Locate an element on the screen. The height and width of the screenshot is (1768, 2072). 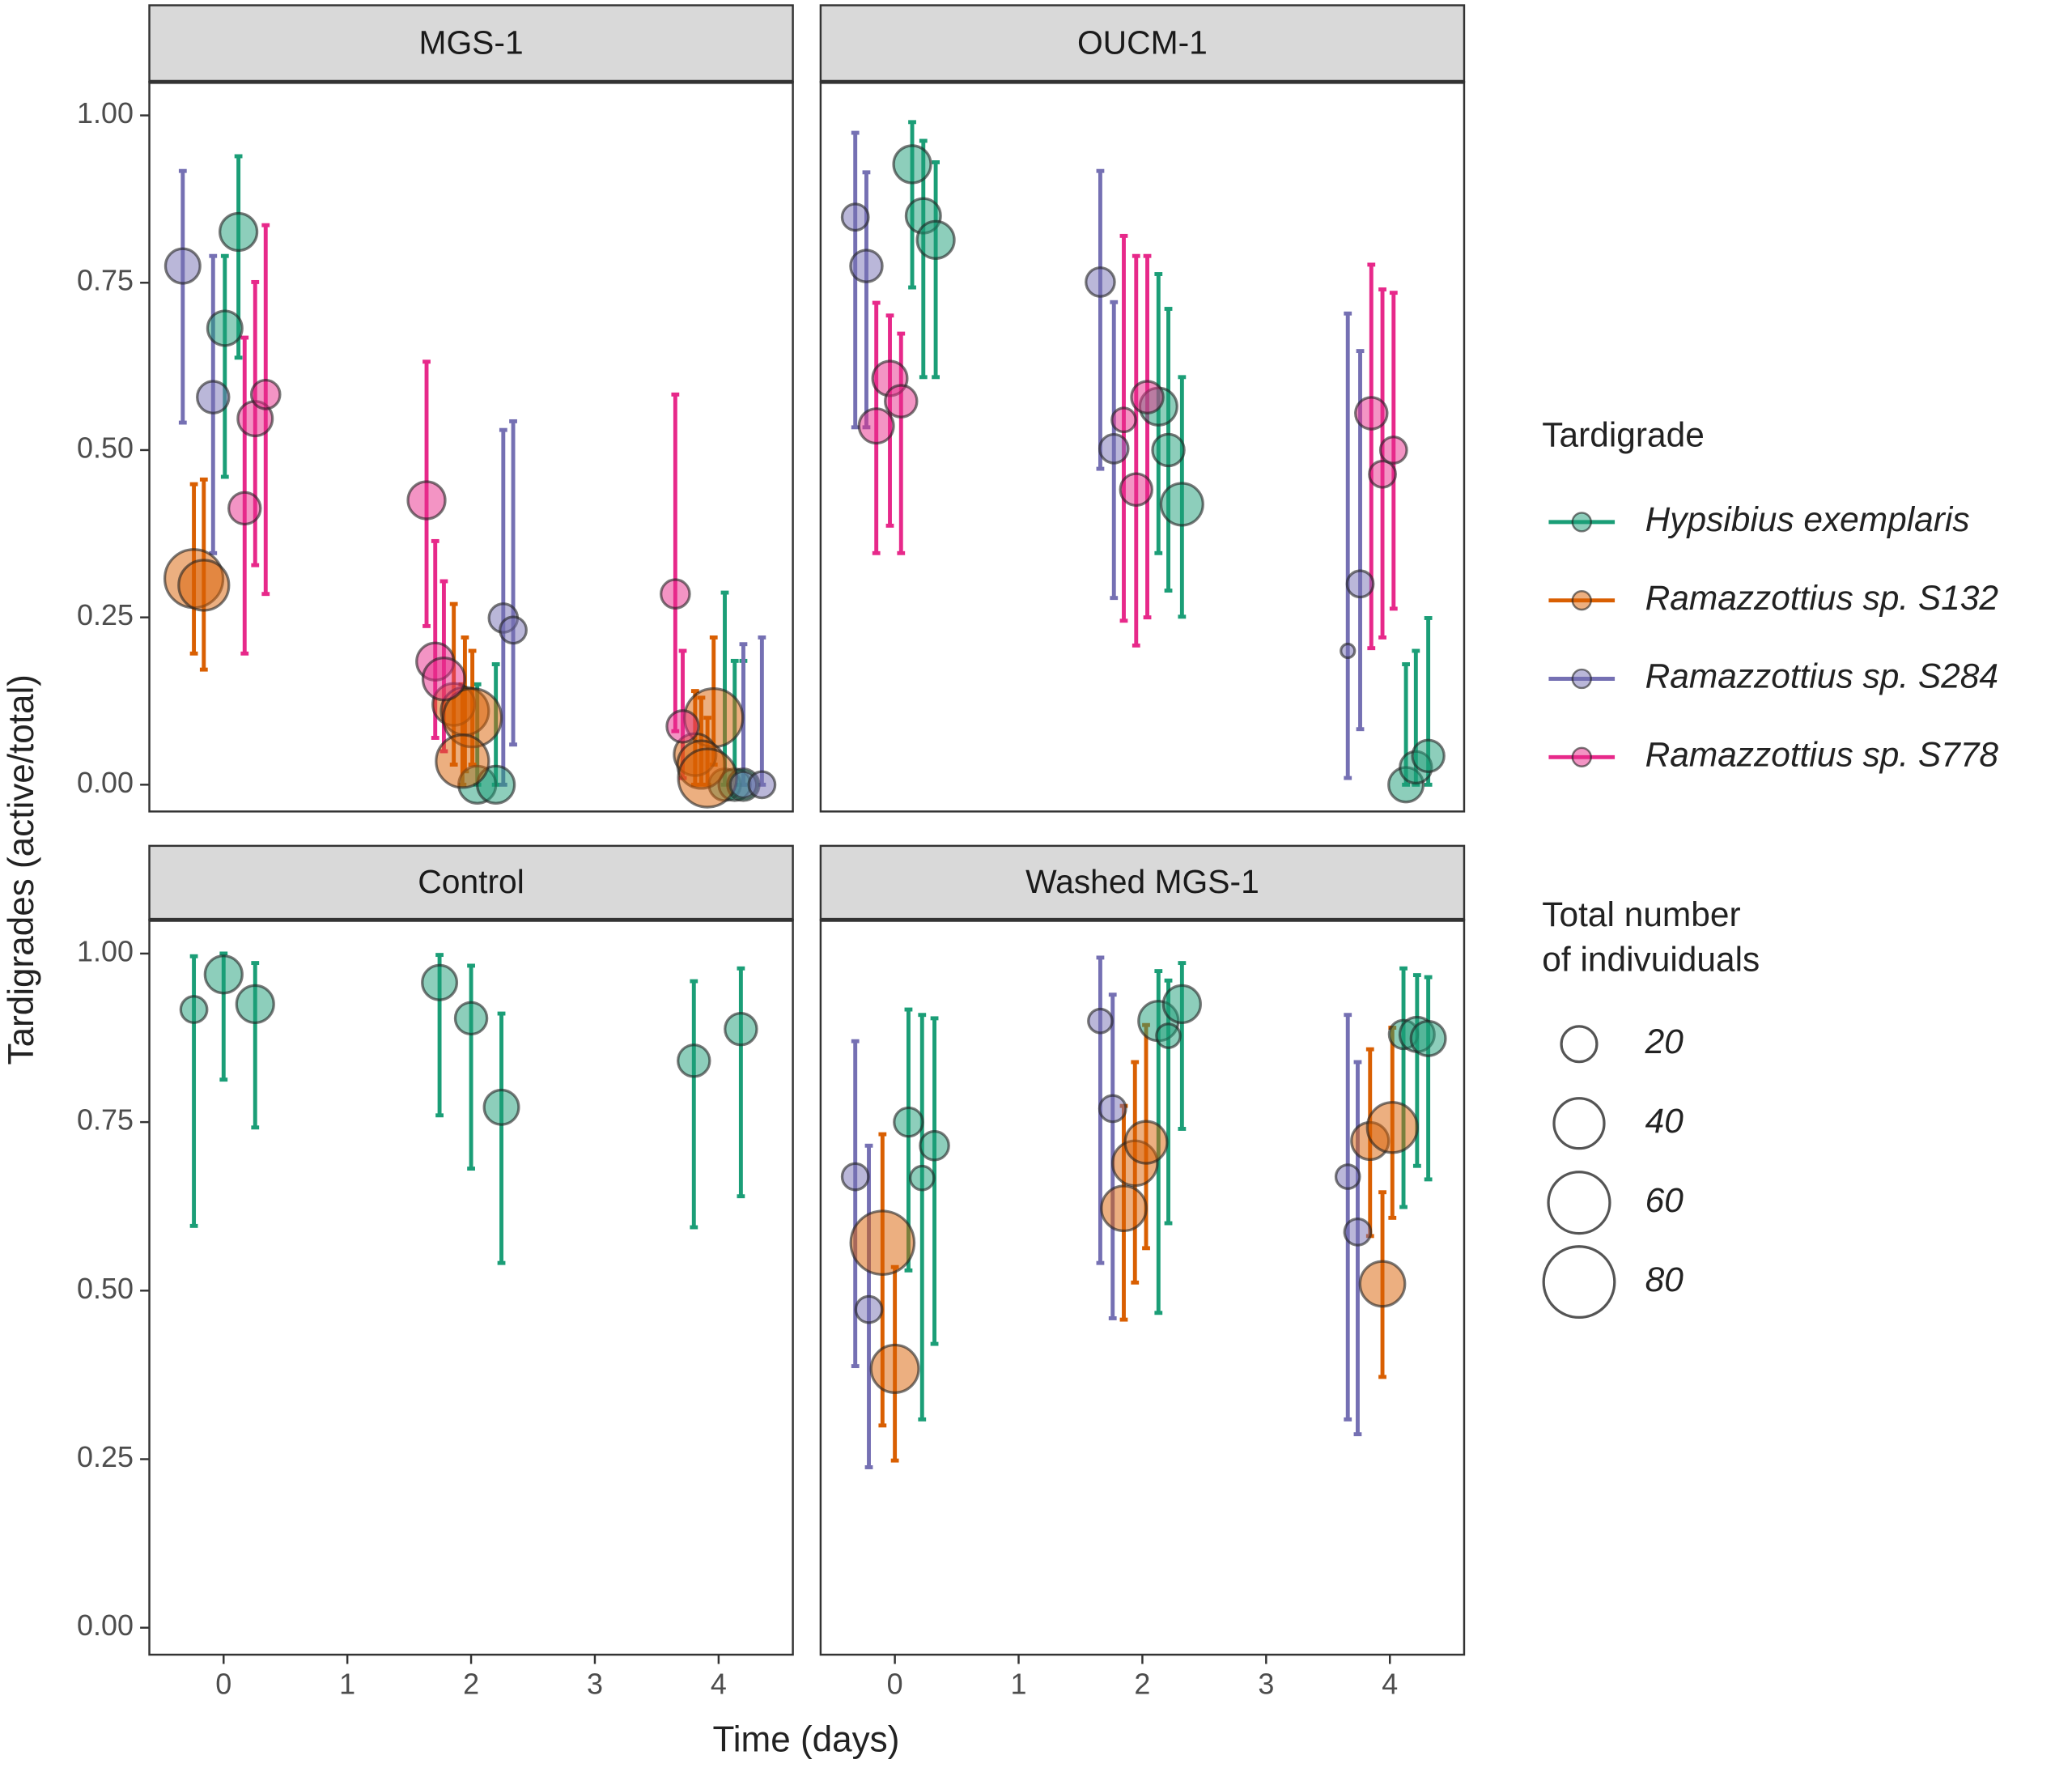
size-legend-title: Total number is located at coordinates (1641, 914).